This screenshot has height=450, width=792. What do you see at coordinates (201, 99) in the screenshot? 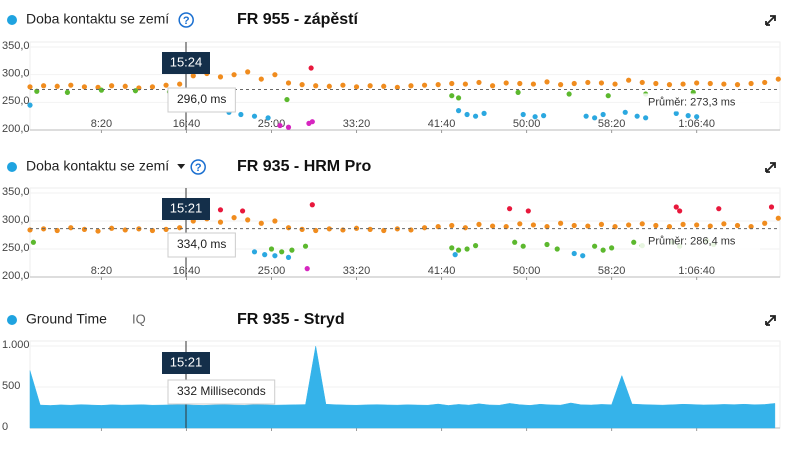
I see `tooltip-value: 296,0 ms` at bounding box center [201, 99].